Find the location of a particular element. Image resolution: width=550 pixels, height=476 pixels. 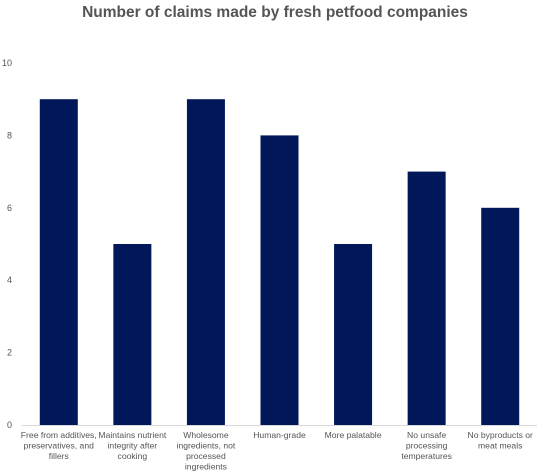

y-tick-label: 0 is located at coordinates (9, 425).